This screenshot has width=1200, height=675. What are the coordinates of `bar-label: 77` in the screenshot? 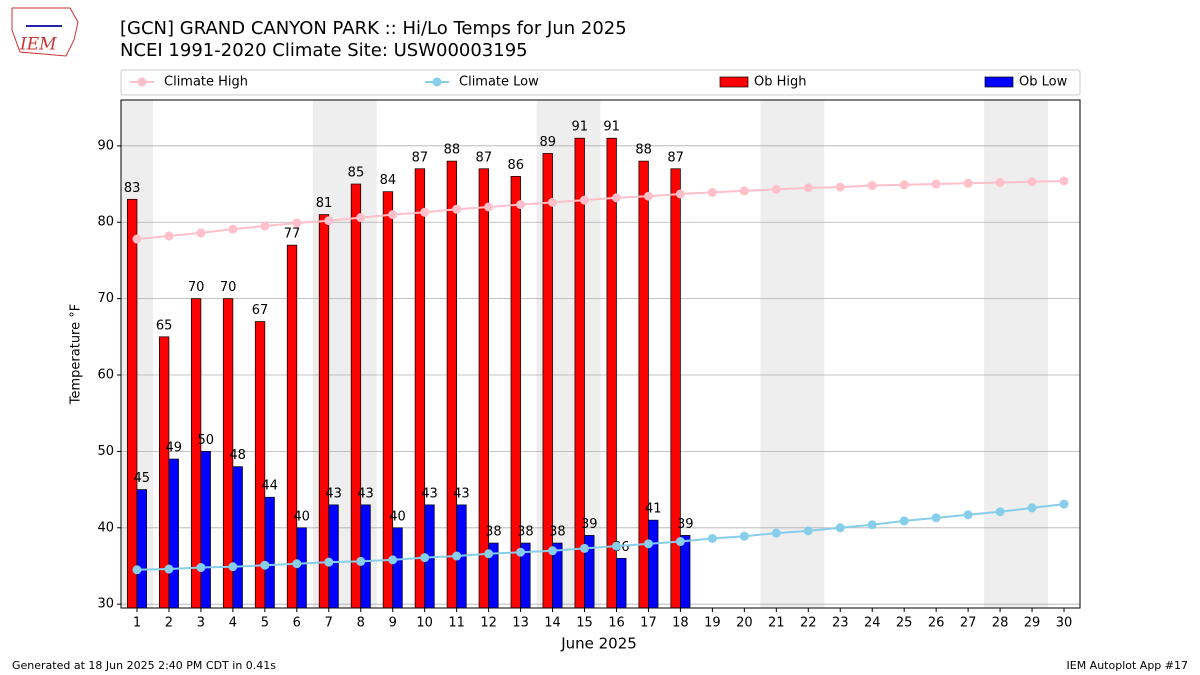 It's located at (292, 234).